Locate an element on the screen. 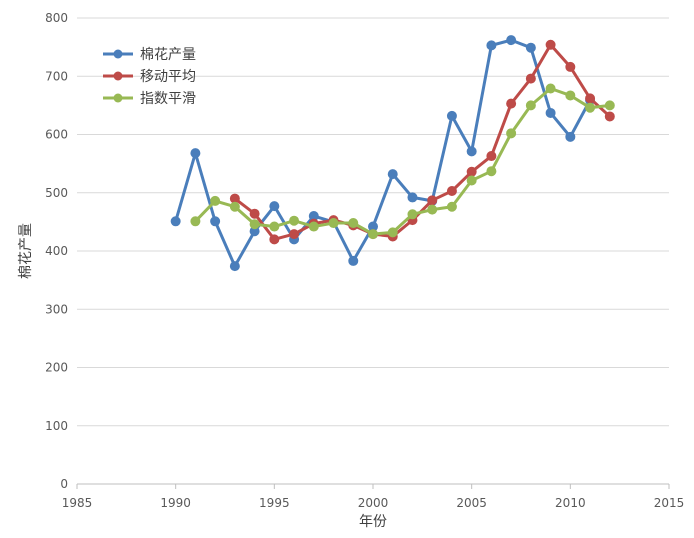 Image resolution: width=694 pixels, height=538 pixels. y-tick-label: 200 is located at coordinates (56, 368).